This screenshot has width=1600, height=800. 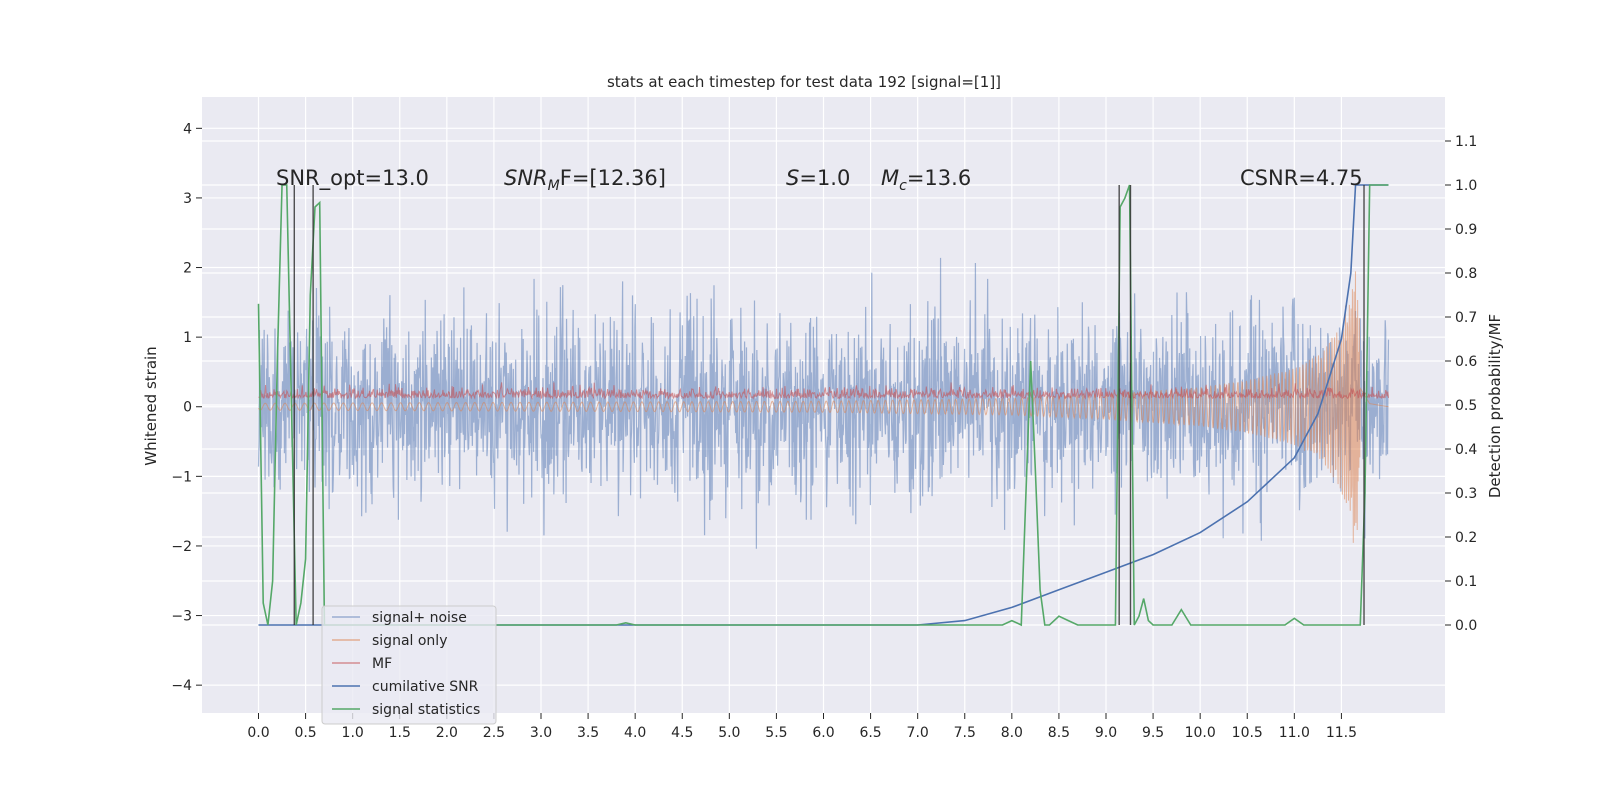 I want to click on annotation-mc-tail: =13.6, so click(x=939, y=178).